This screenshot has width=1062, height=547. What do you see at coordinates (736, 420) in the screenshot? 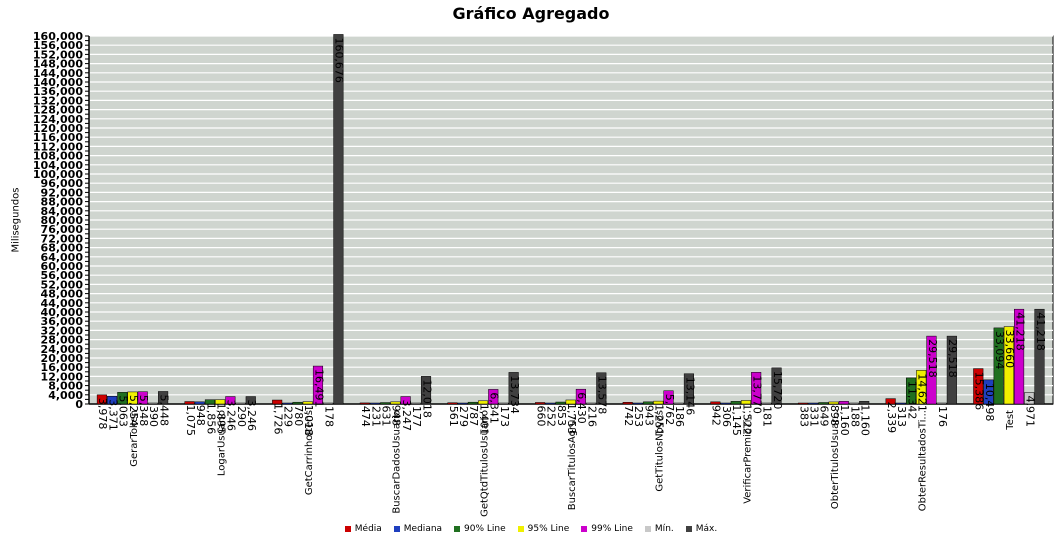
I see `bar-value-label: 1,145` at bounding box center [736, 420].